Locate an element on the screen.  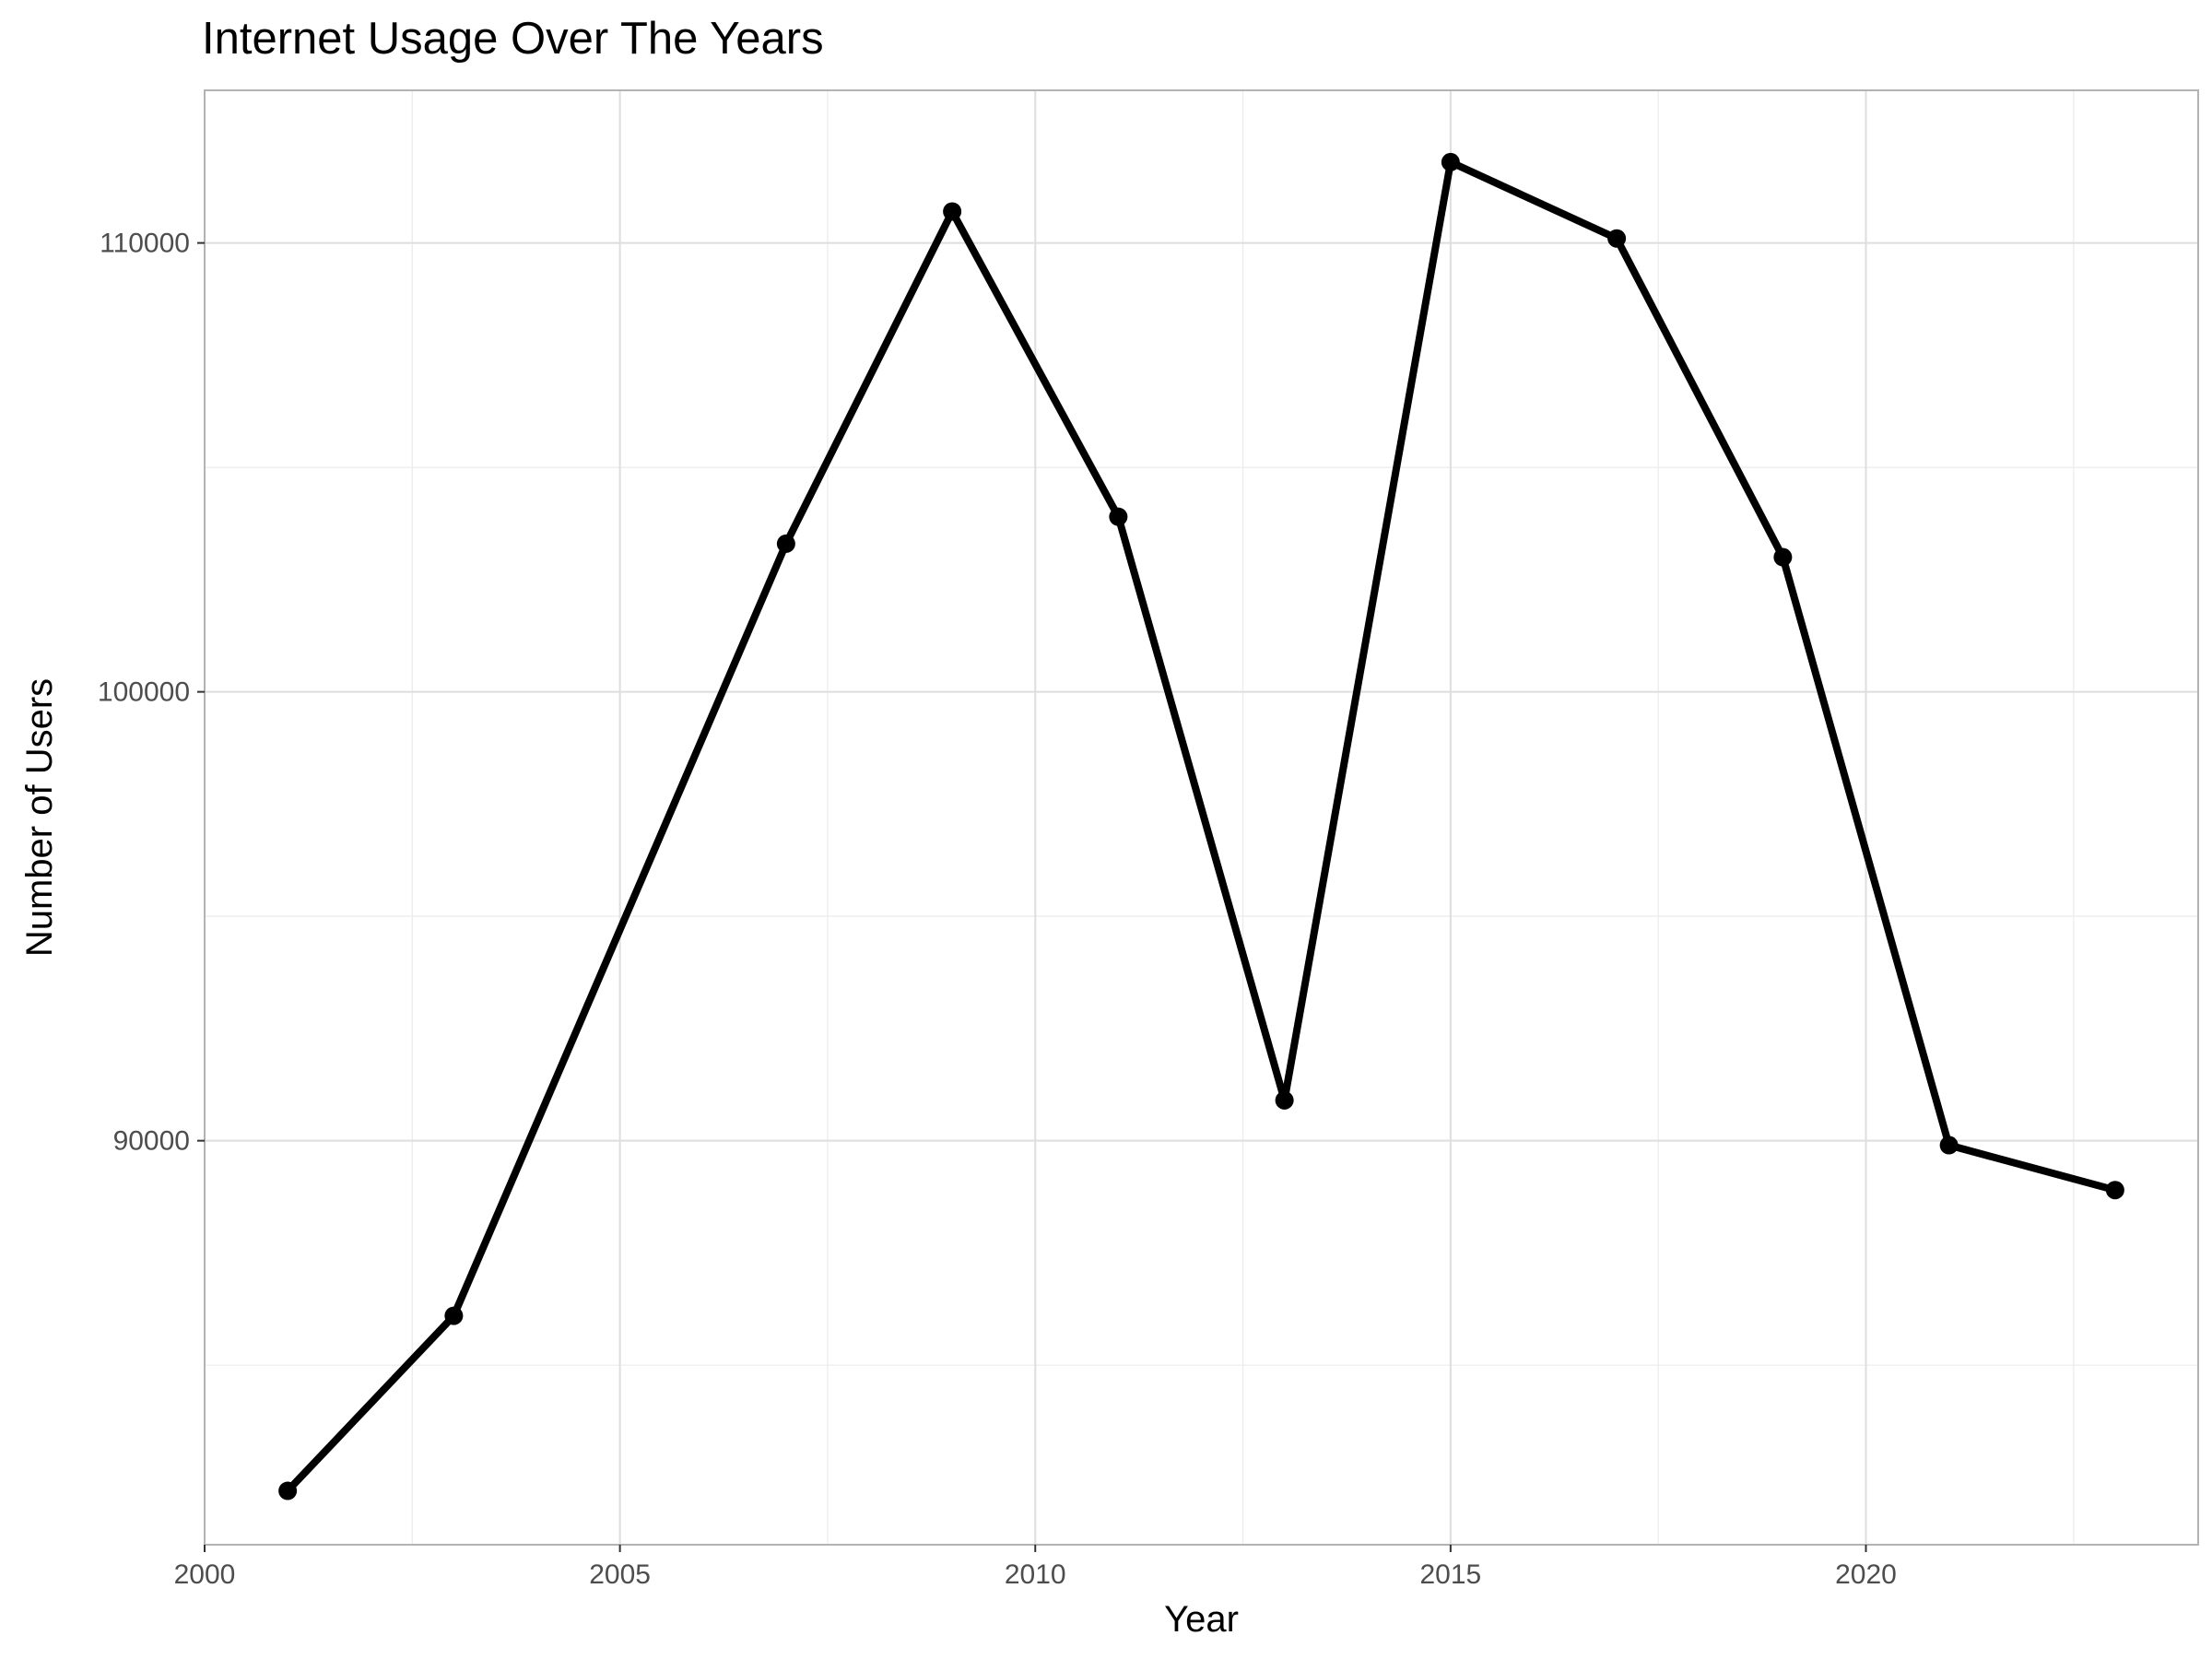
x-tick-label: 2010 is located at coordinates (1035, 1574).